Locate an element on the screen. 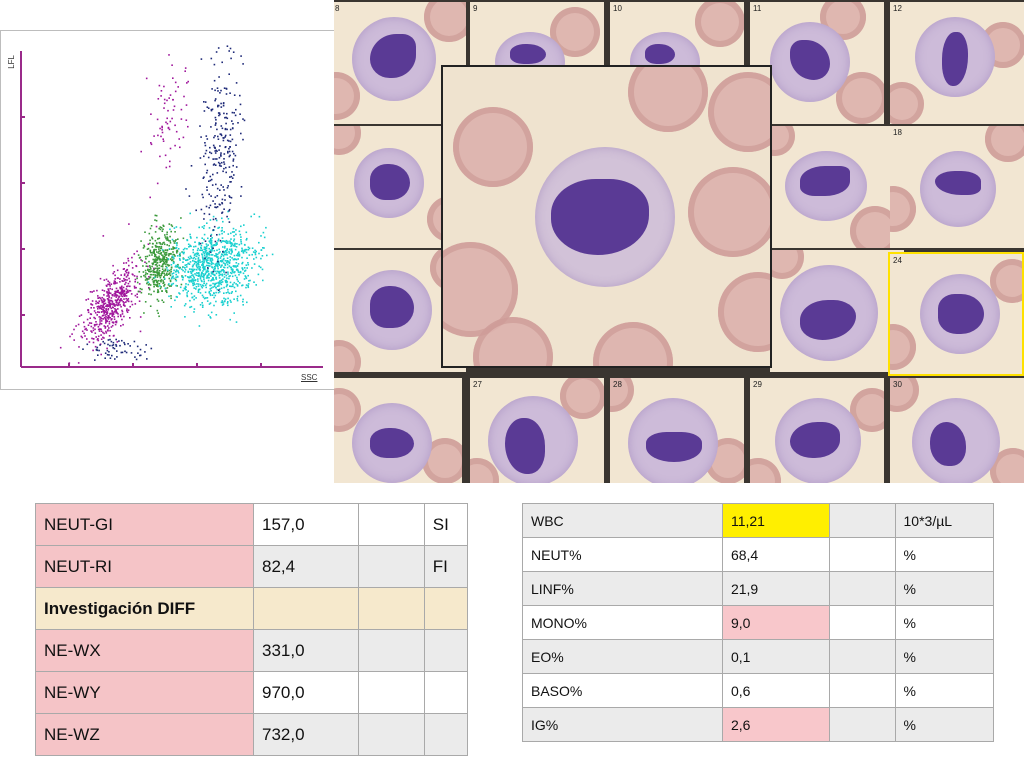 This screenshot has width=1024, height=768. table-row: EO% 0,1 % is located at coordinates (758, 656).